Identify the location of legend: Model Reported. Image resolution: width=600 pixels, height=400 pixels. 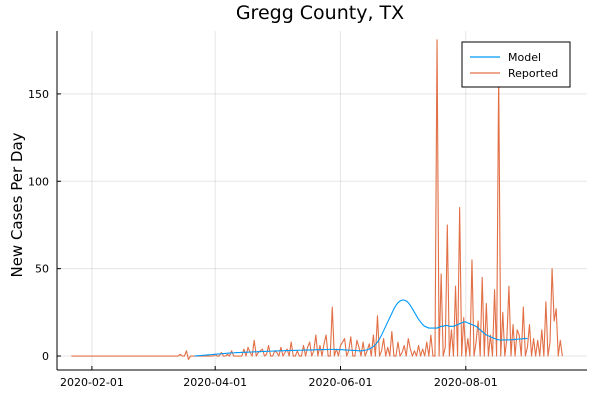
(516, 64).